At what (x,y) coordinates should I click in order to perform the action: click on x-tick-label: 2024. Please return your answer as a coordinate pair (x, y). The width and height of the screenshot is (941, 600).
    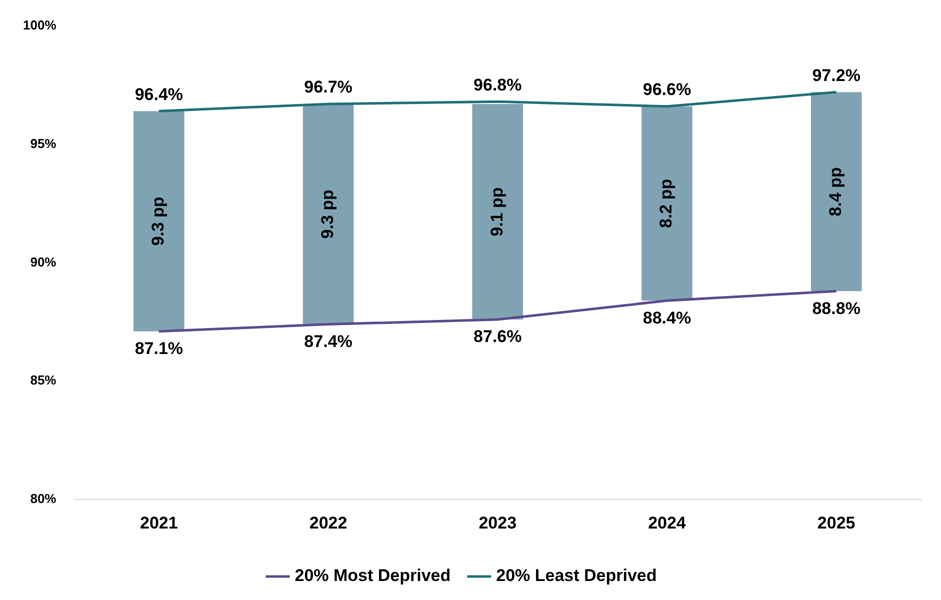
    Looking at the image, I should click on (667, 522).